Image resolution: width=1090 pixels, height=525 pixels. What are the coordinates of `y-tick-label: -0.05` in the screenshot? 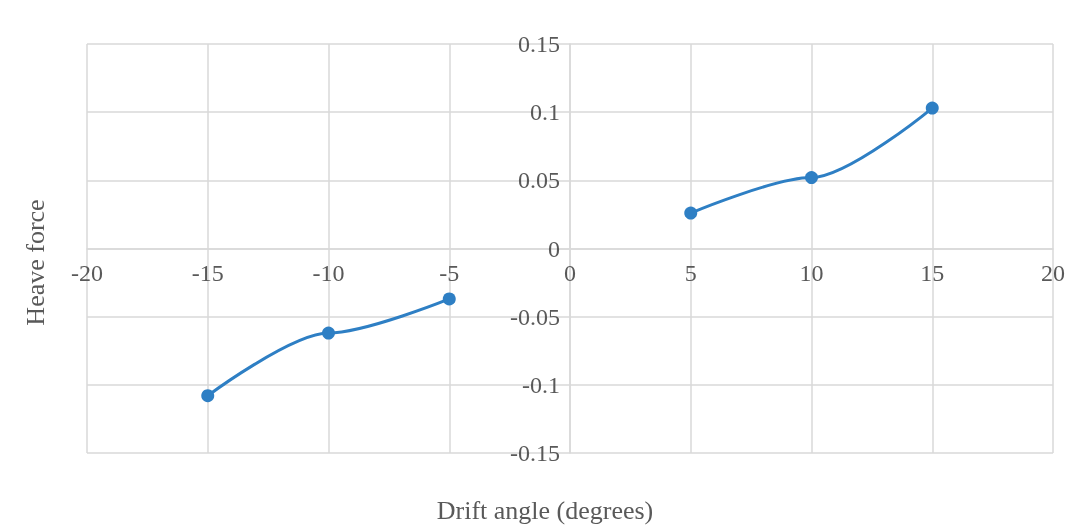 It's located at (535, 316).